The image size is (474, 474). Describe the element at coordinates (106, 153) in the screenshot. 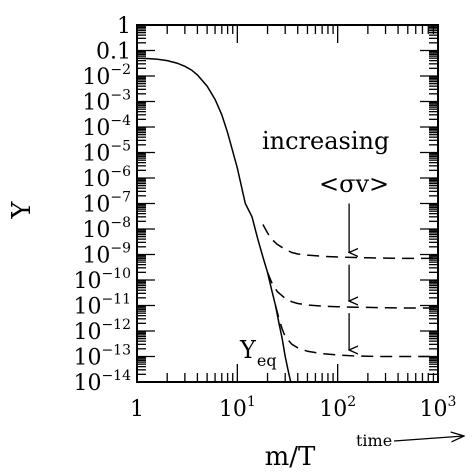

I see `y-tick-label: 10⁻⁵` at that location.